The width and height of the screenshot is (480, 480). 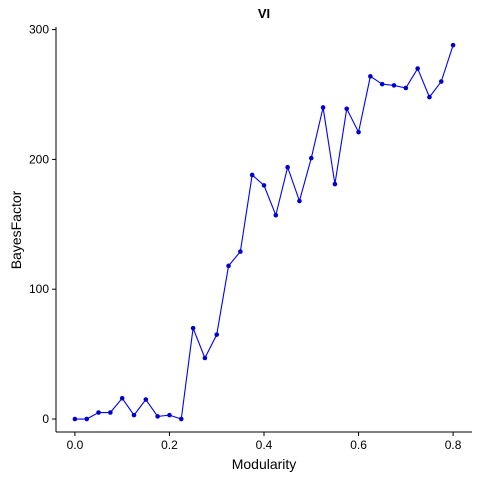 I want to click on x-tick-label: 0.0, so click(x=75, y=445).